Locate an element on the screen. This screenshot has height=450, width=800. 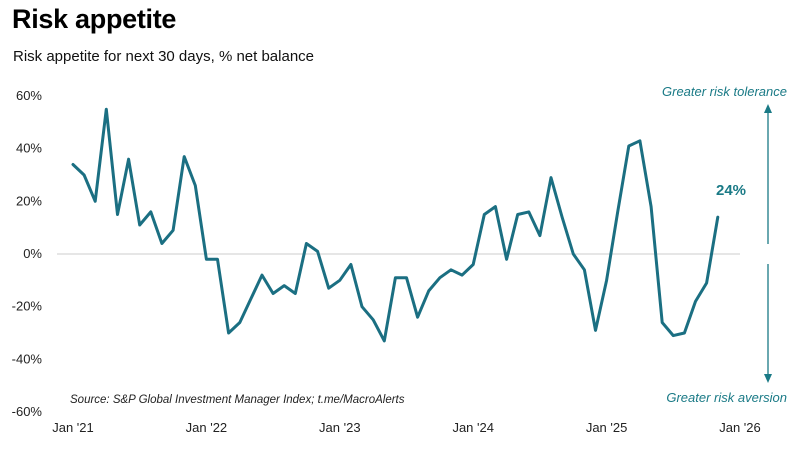
y-tick-label: -60% is located at coordinates (27, 411).